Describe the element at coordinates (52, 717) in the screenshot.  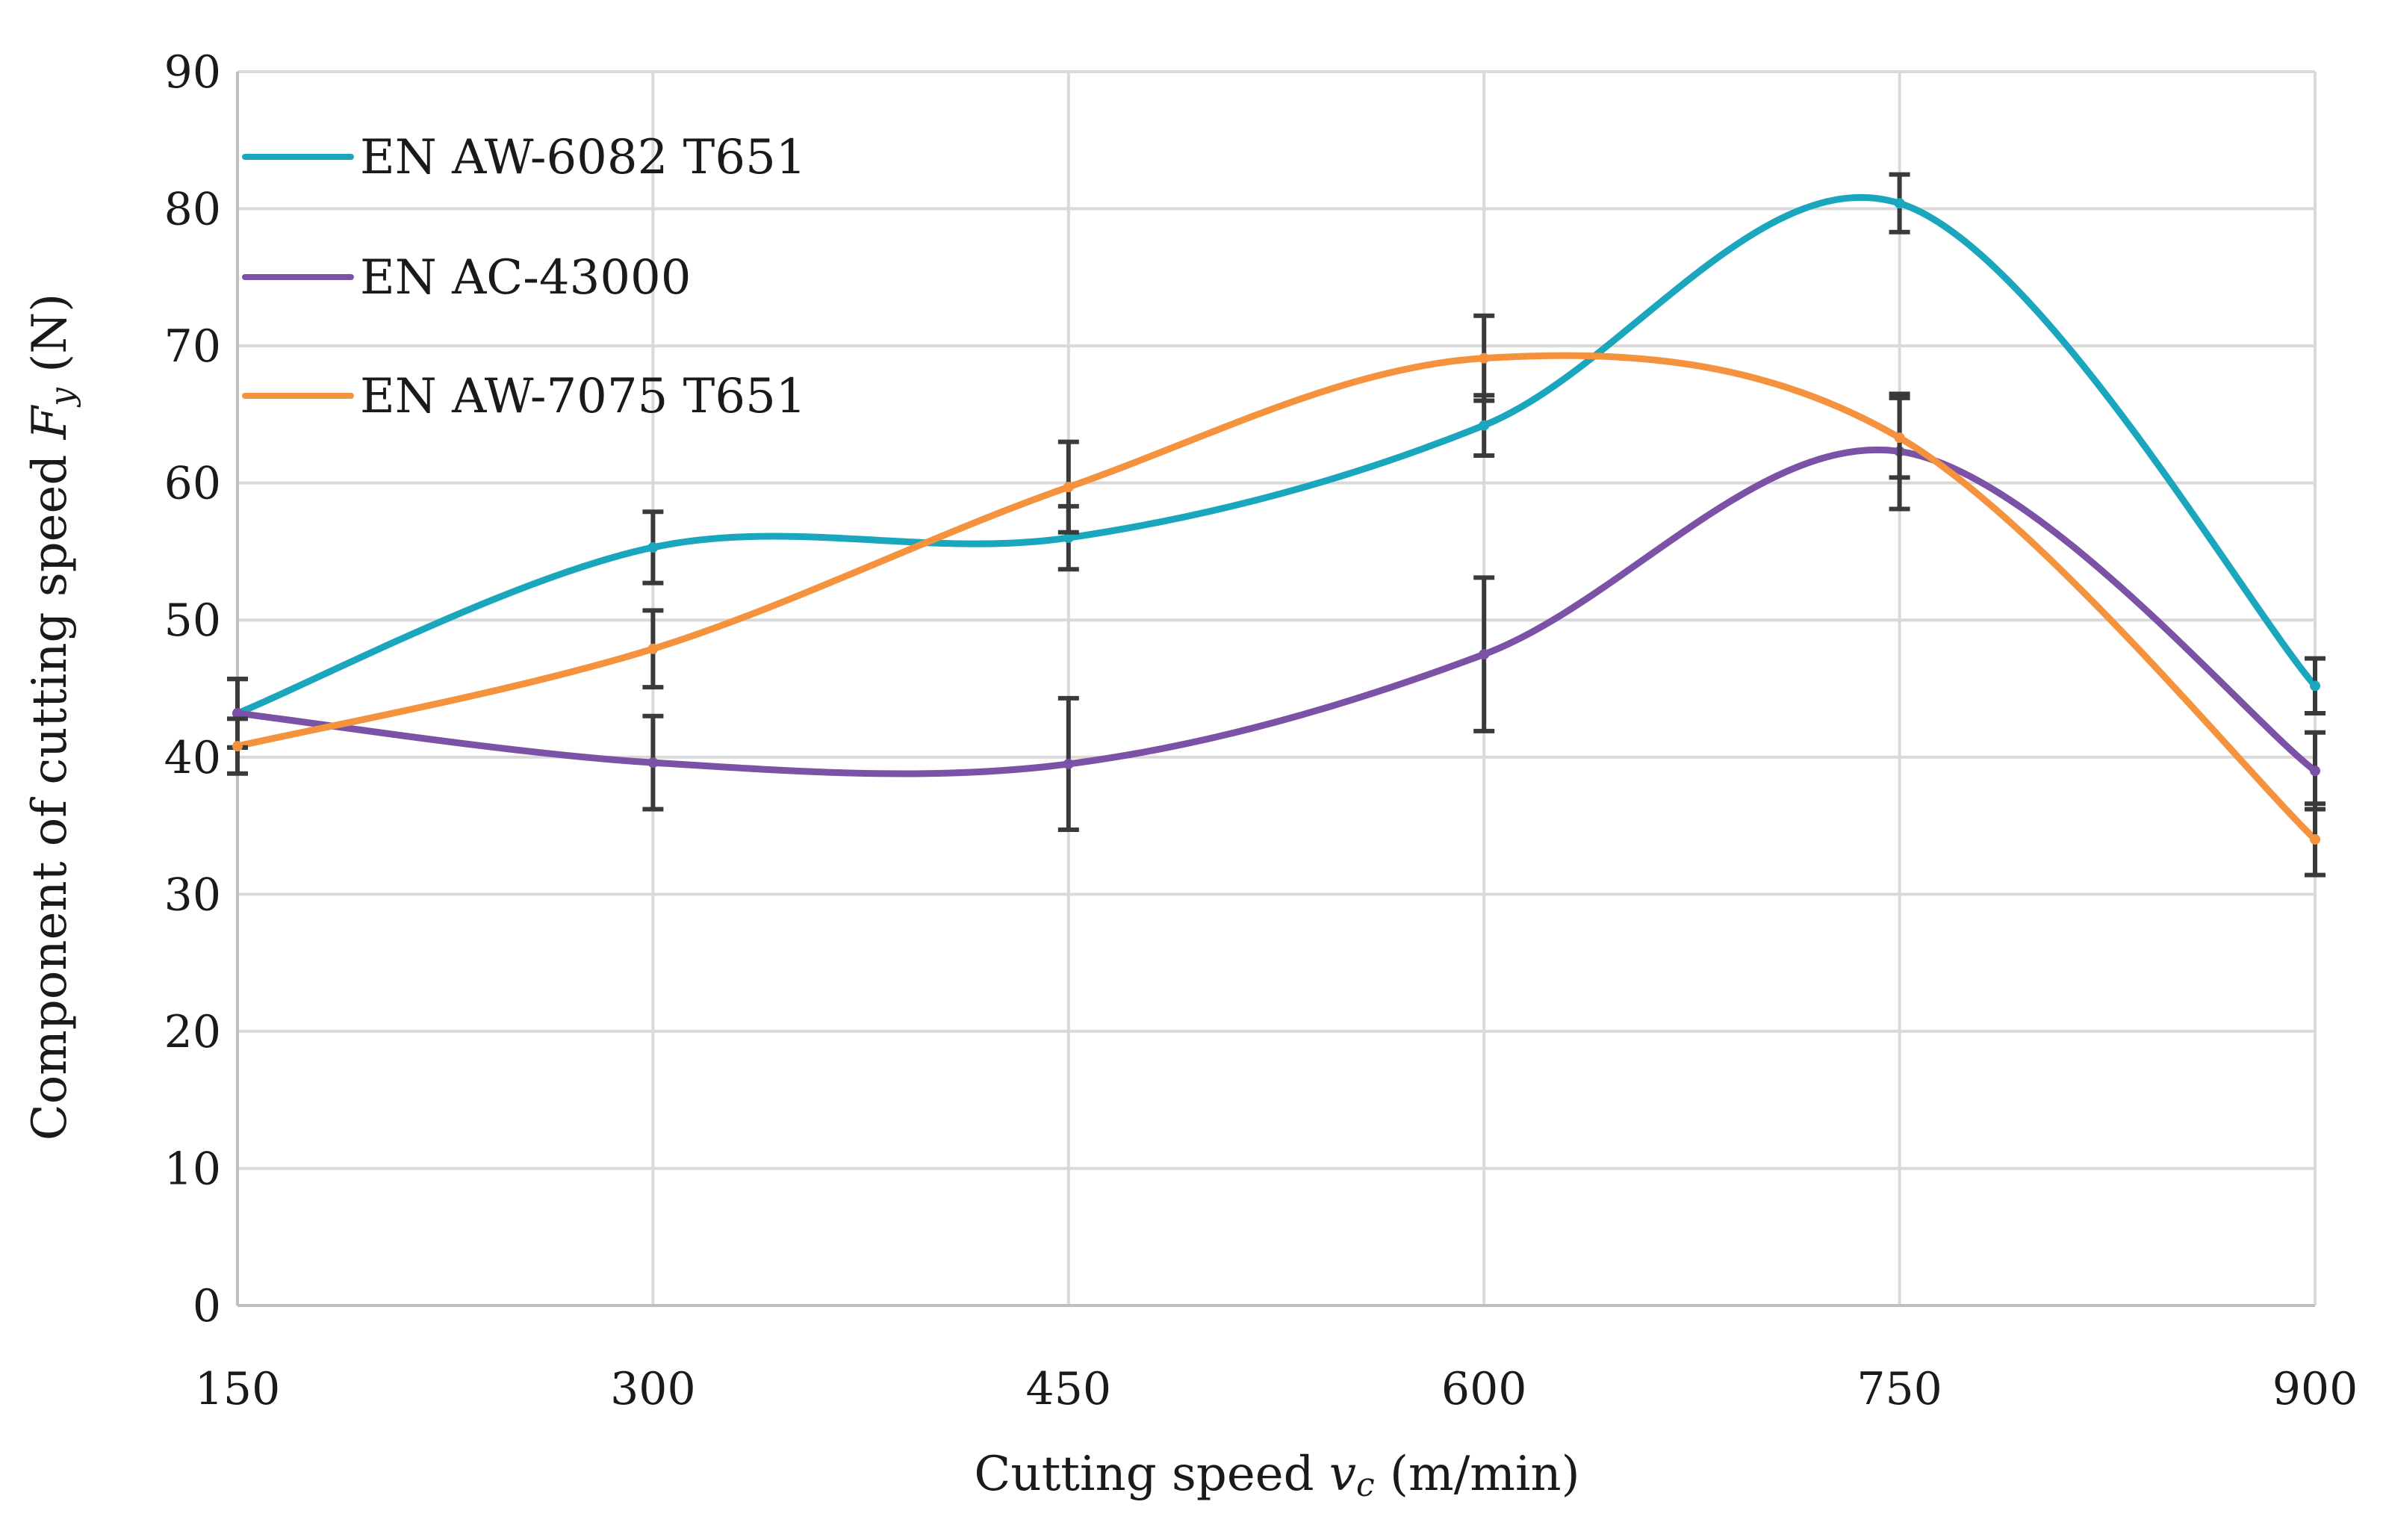
I see `y-axis-title: Component of cutting speed Fy (N)` at that location.